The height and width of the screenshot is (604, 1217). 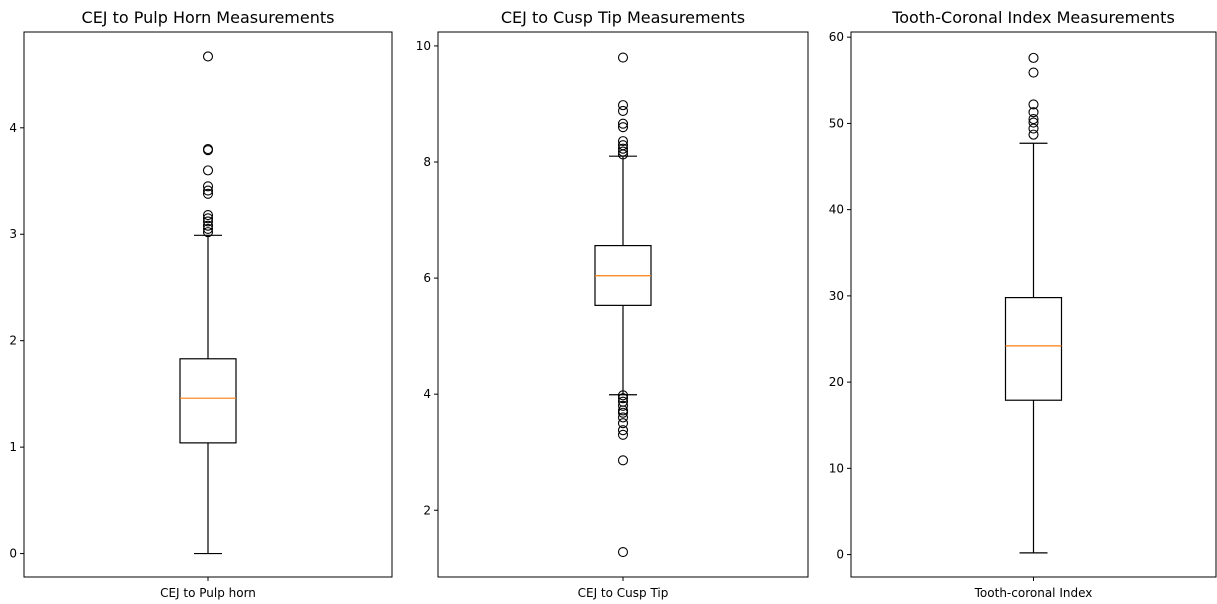 What do you see at coordinates (836, 296) in the screenshot?
I see `y-tick-label: 30` at bounding box center [836, 296].